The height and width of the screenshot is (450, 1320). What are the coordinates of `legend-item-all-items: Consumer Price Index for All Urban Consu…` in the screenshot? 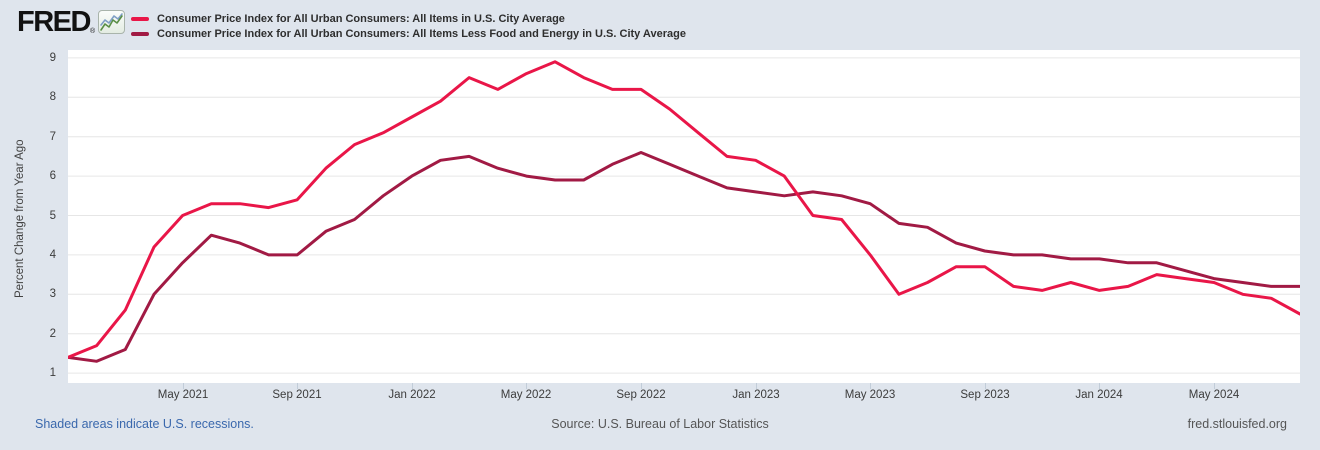 It's located at (408, 18).